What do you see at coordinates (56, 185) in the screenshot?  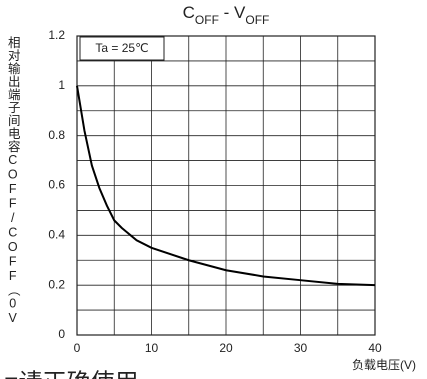 I see `y-tick-label: 0.6` at bounding box center [56, 185].